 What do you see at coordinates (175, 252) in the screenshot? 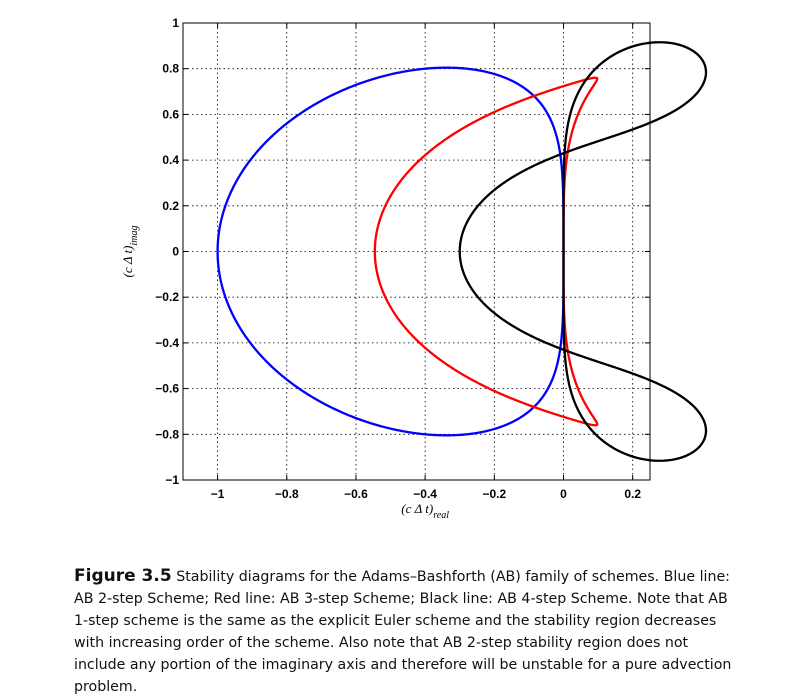
I see `y-tick-label: 0` at bounding box center [175, 252].